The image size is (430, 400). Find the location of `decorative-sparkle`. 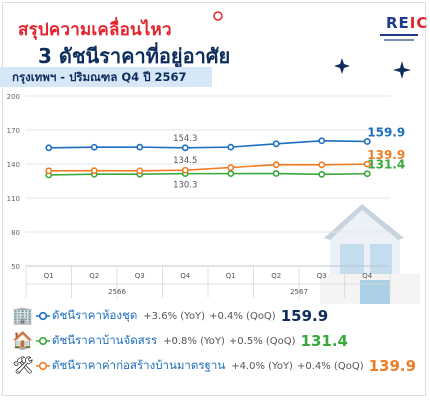

decorative-sparkle is located at coordinates (402, 70).